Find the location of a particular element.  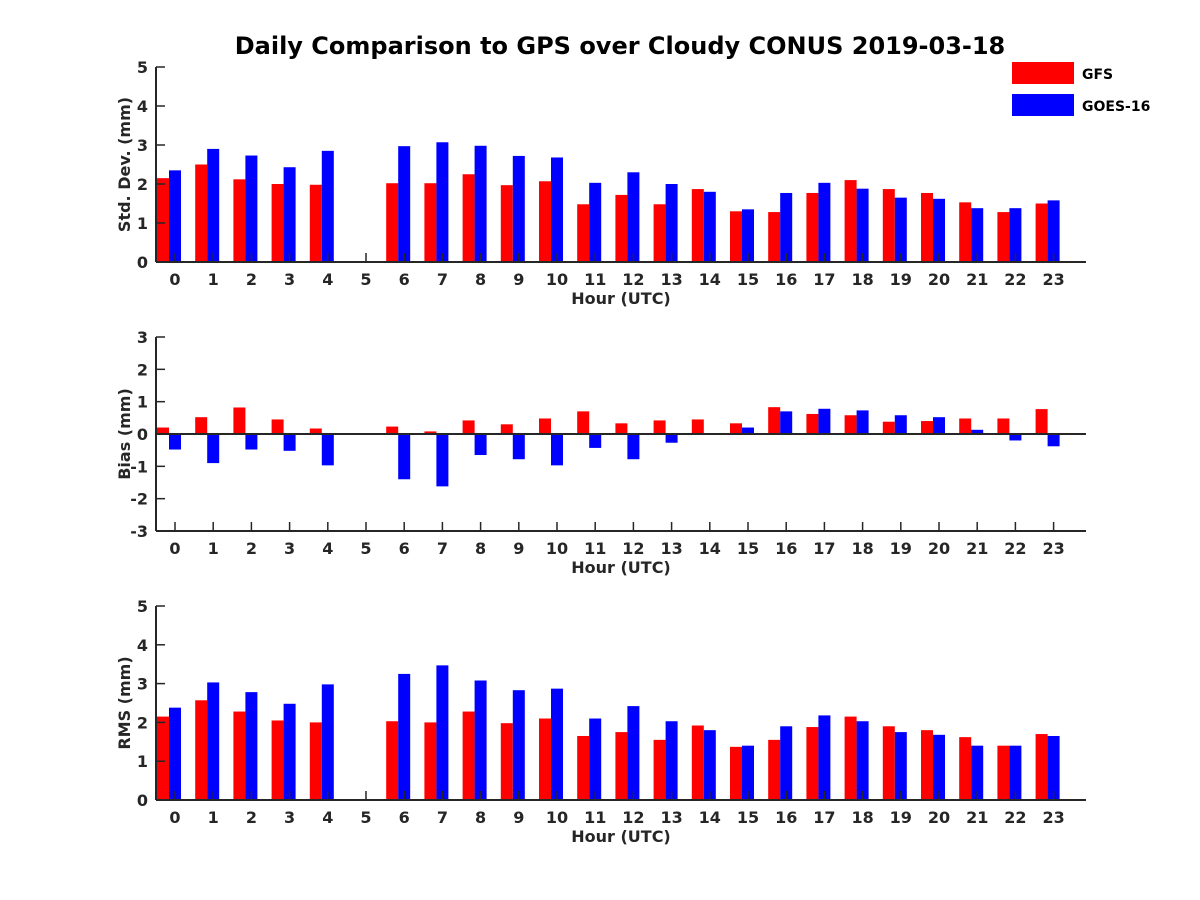

y-tick-label: 0 is located at coordinates (142, 434).